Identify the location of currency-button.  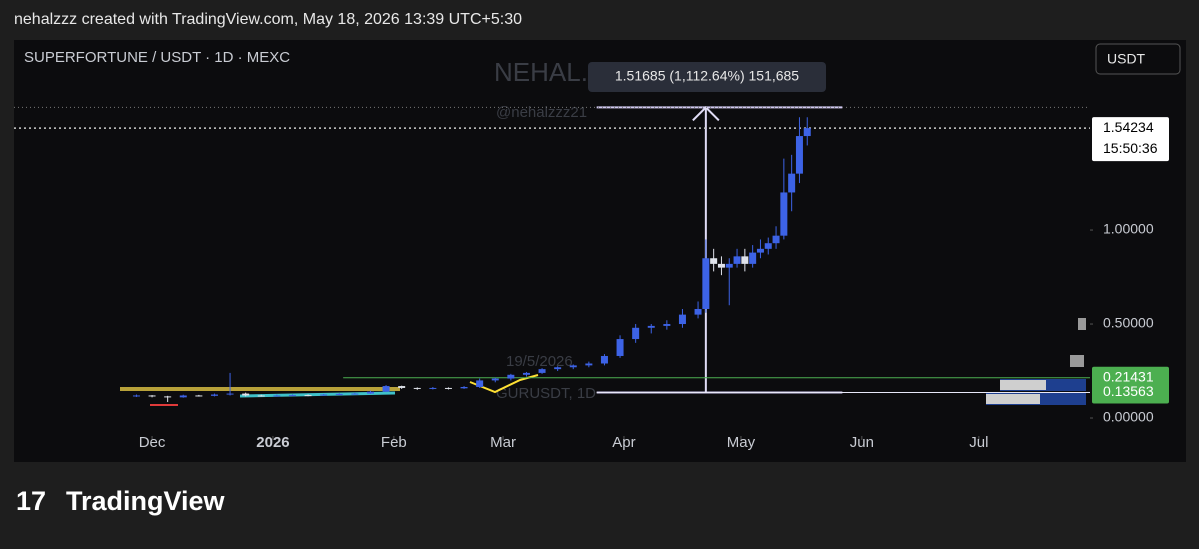
(1138, 59).